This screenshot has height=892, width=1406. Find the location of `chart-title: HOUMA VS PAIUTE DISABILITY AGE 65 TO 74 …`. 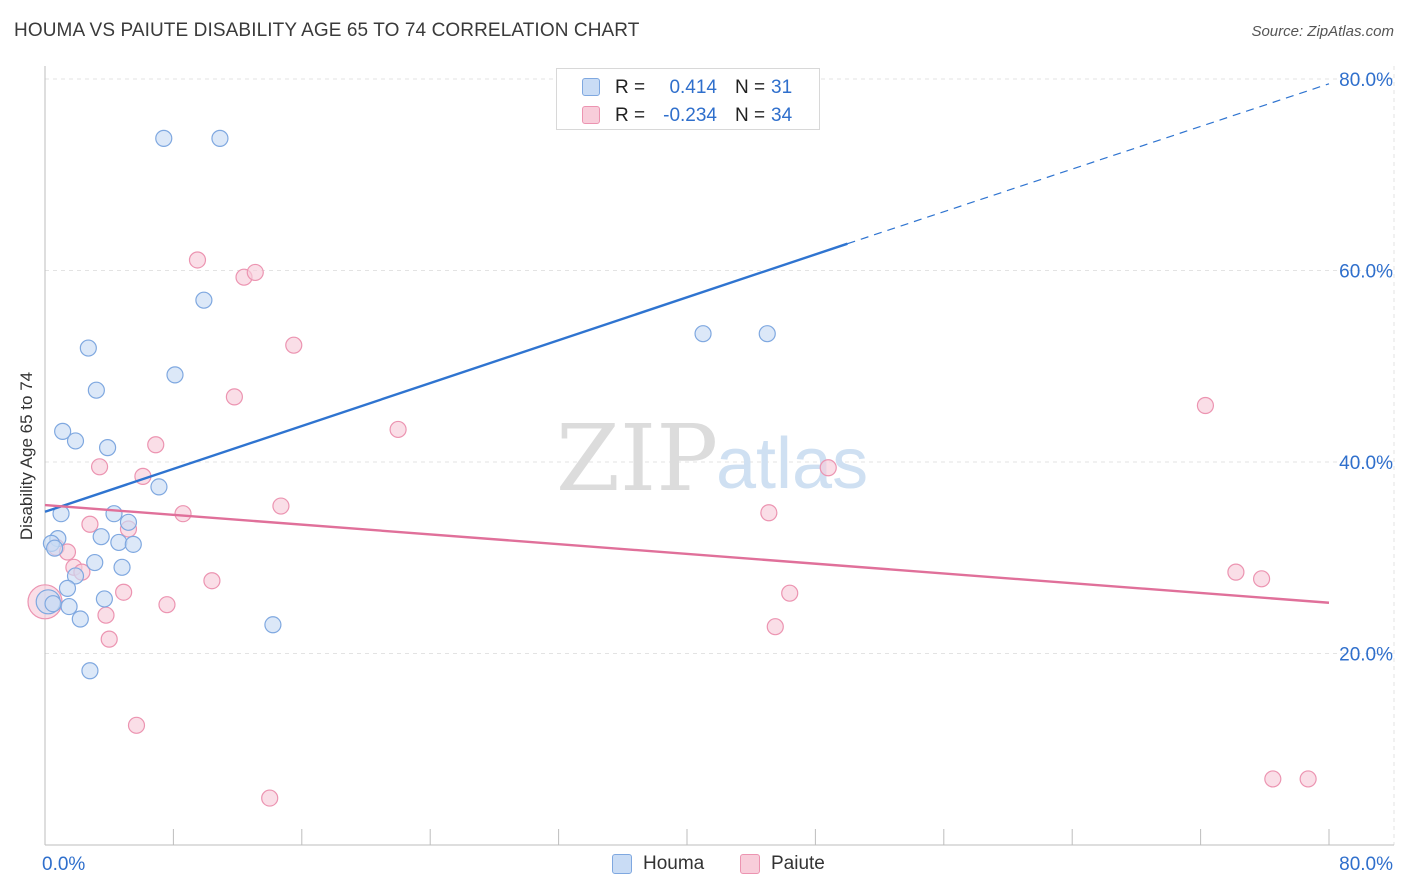

chart-title: HOUMA VS PAIUTE DISABILITY AGE 65 TO 74 … is located at coordinates (327, 30).